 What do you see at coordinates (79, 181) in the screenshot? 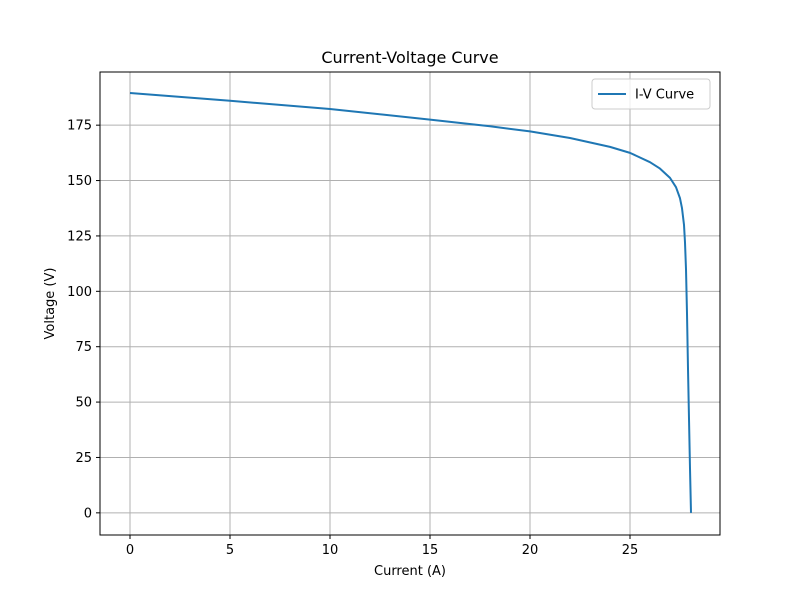
I see `y-tick-label: 150` at bounding box center [79, 181].